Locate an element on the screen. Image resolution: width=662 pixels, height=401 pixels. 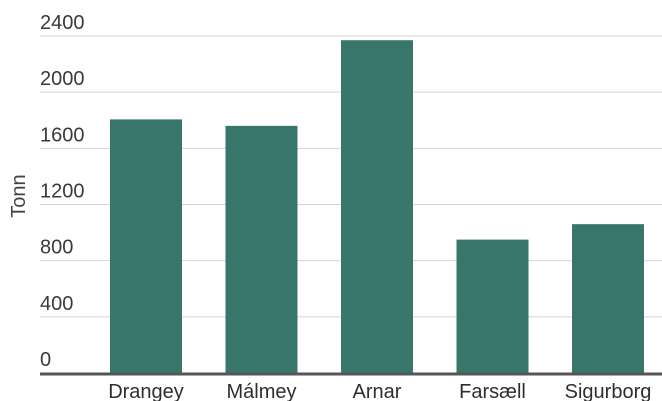
y-tick-label: 400 is located at coordinates (56, 304).